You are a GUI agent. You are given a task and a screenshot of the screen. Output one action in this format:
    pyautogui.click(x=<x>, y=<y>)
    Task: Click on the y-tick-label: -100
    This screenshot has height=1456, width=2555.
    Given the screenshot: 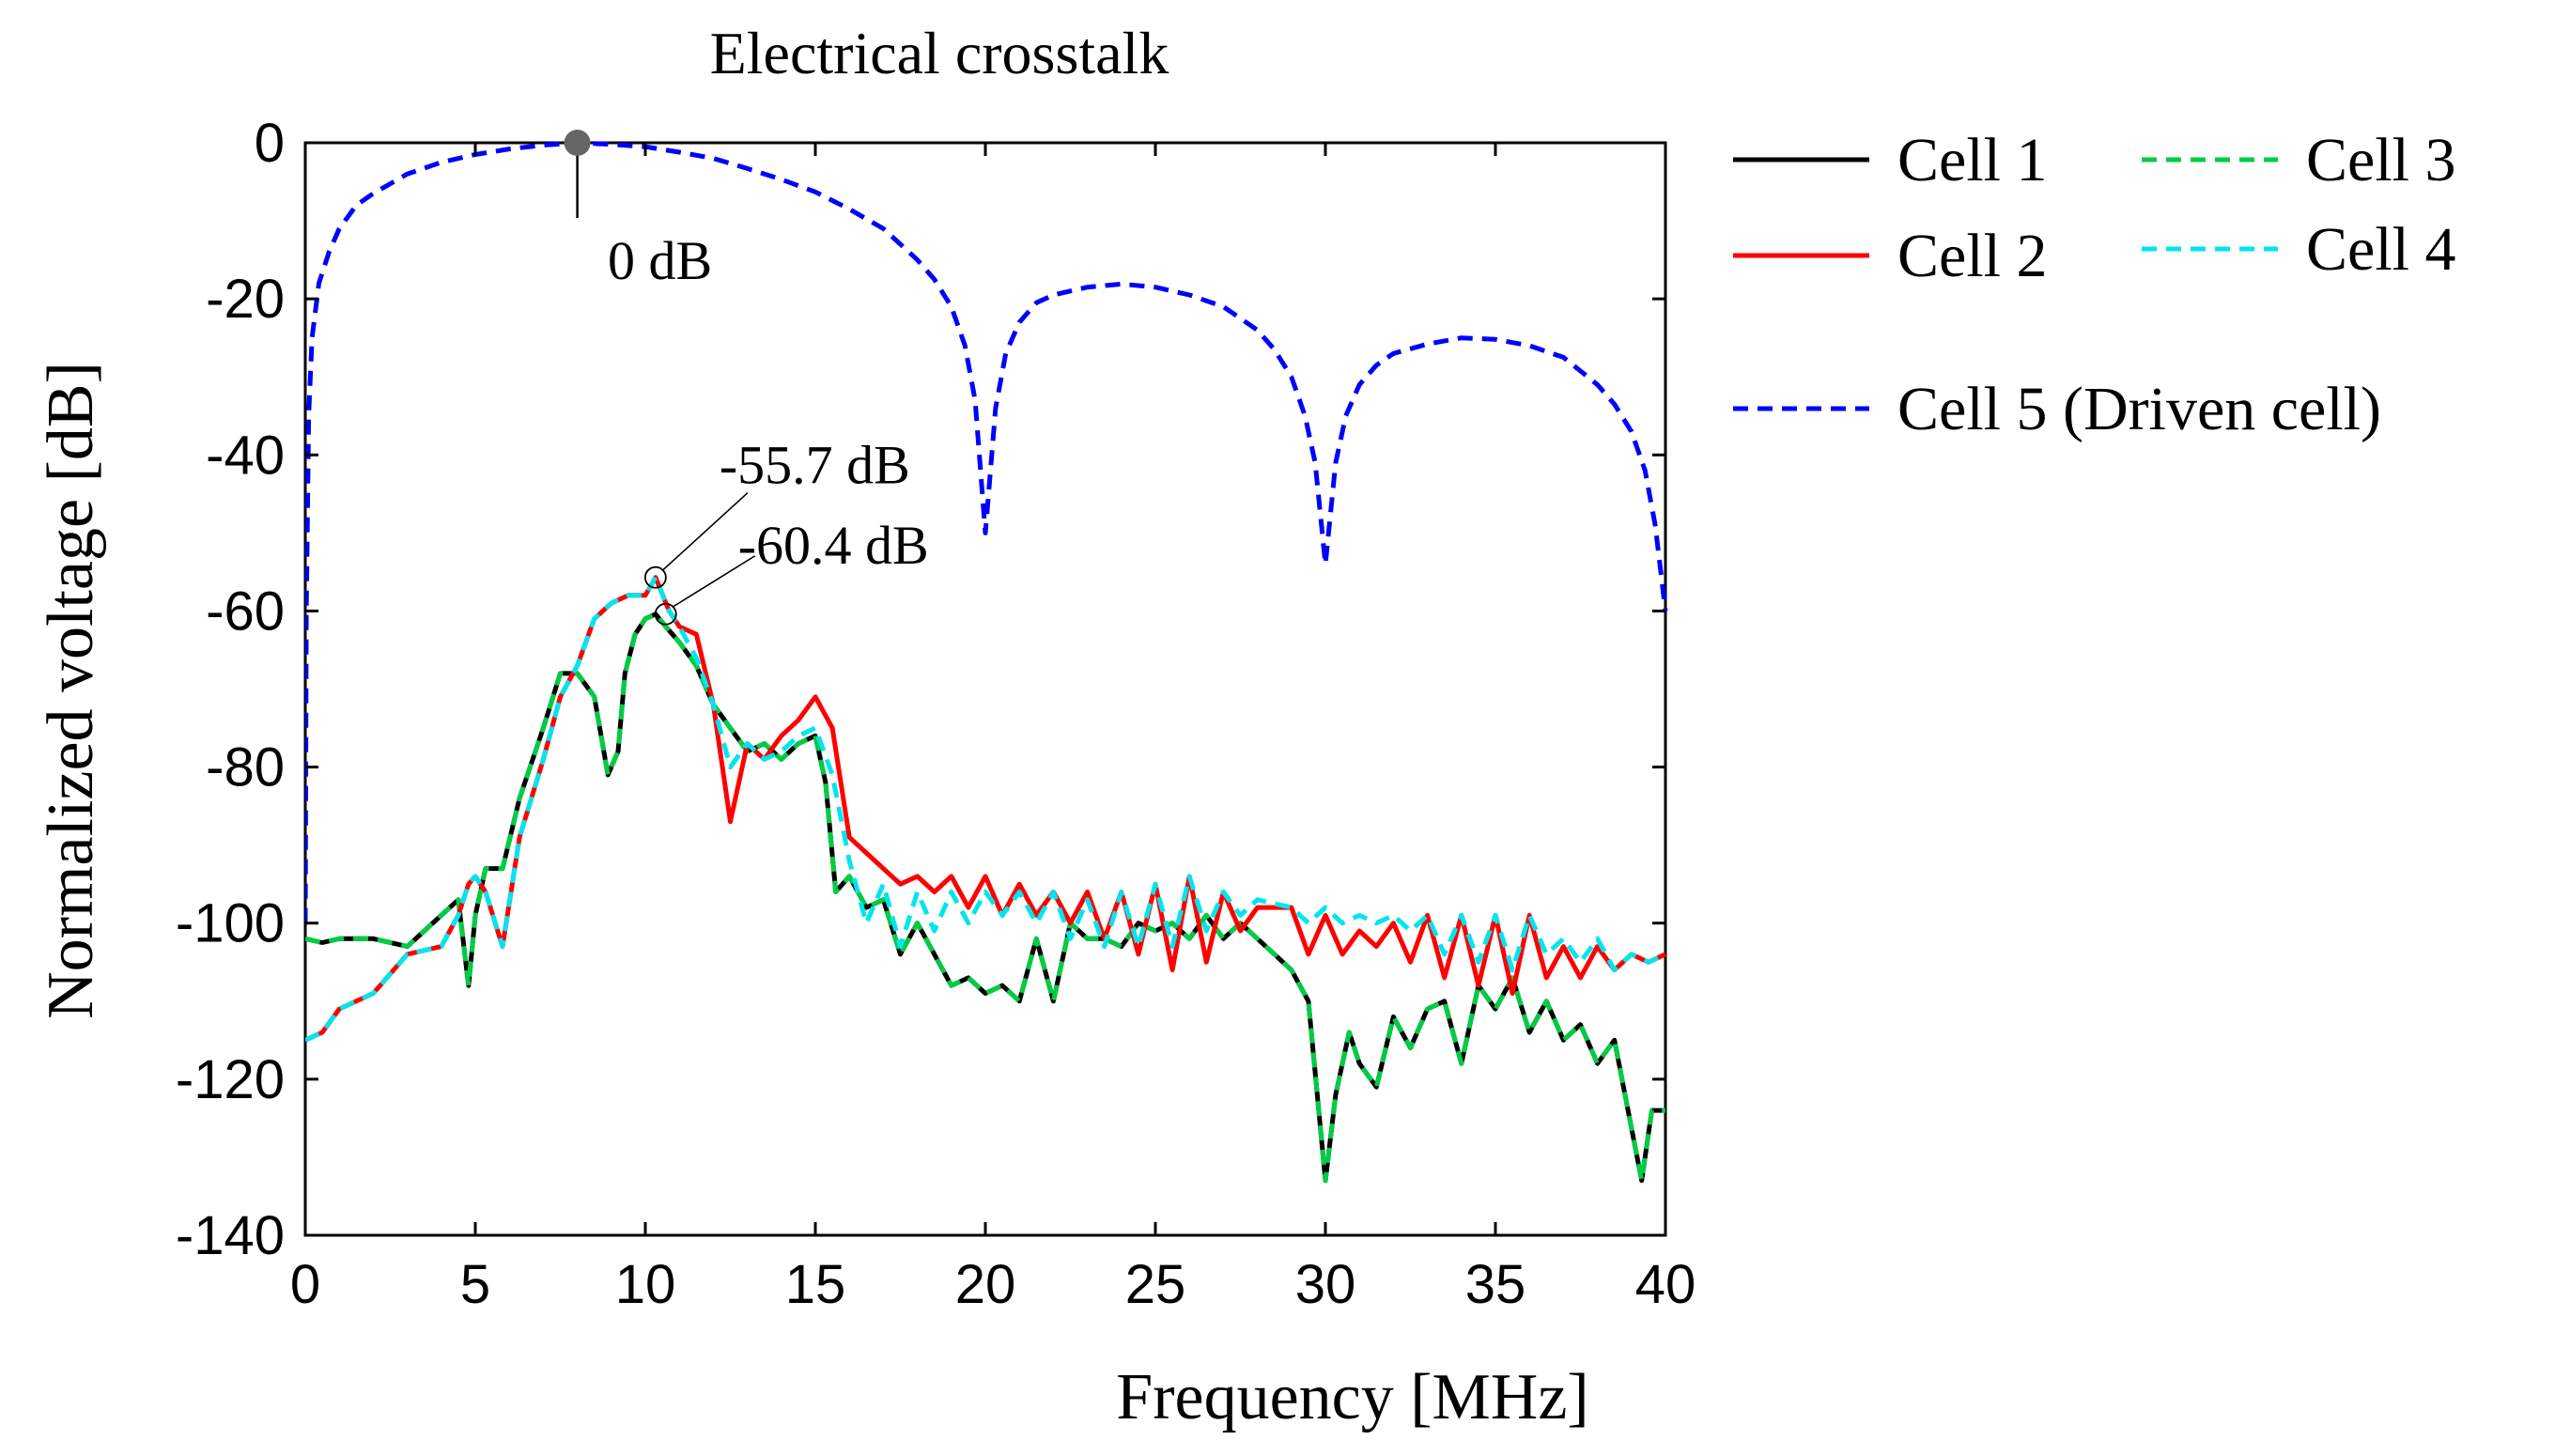 What is the action you would take?
    pyautogui.click(x=230, y=923)
    